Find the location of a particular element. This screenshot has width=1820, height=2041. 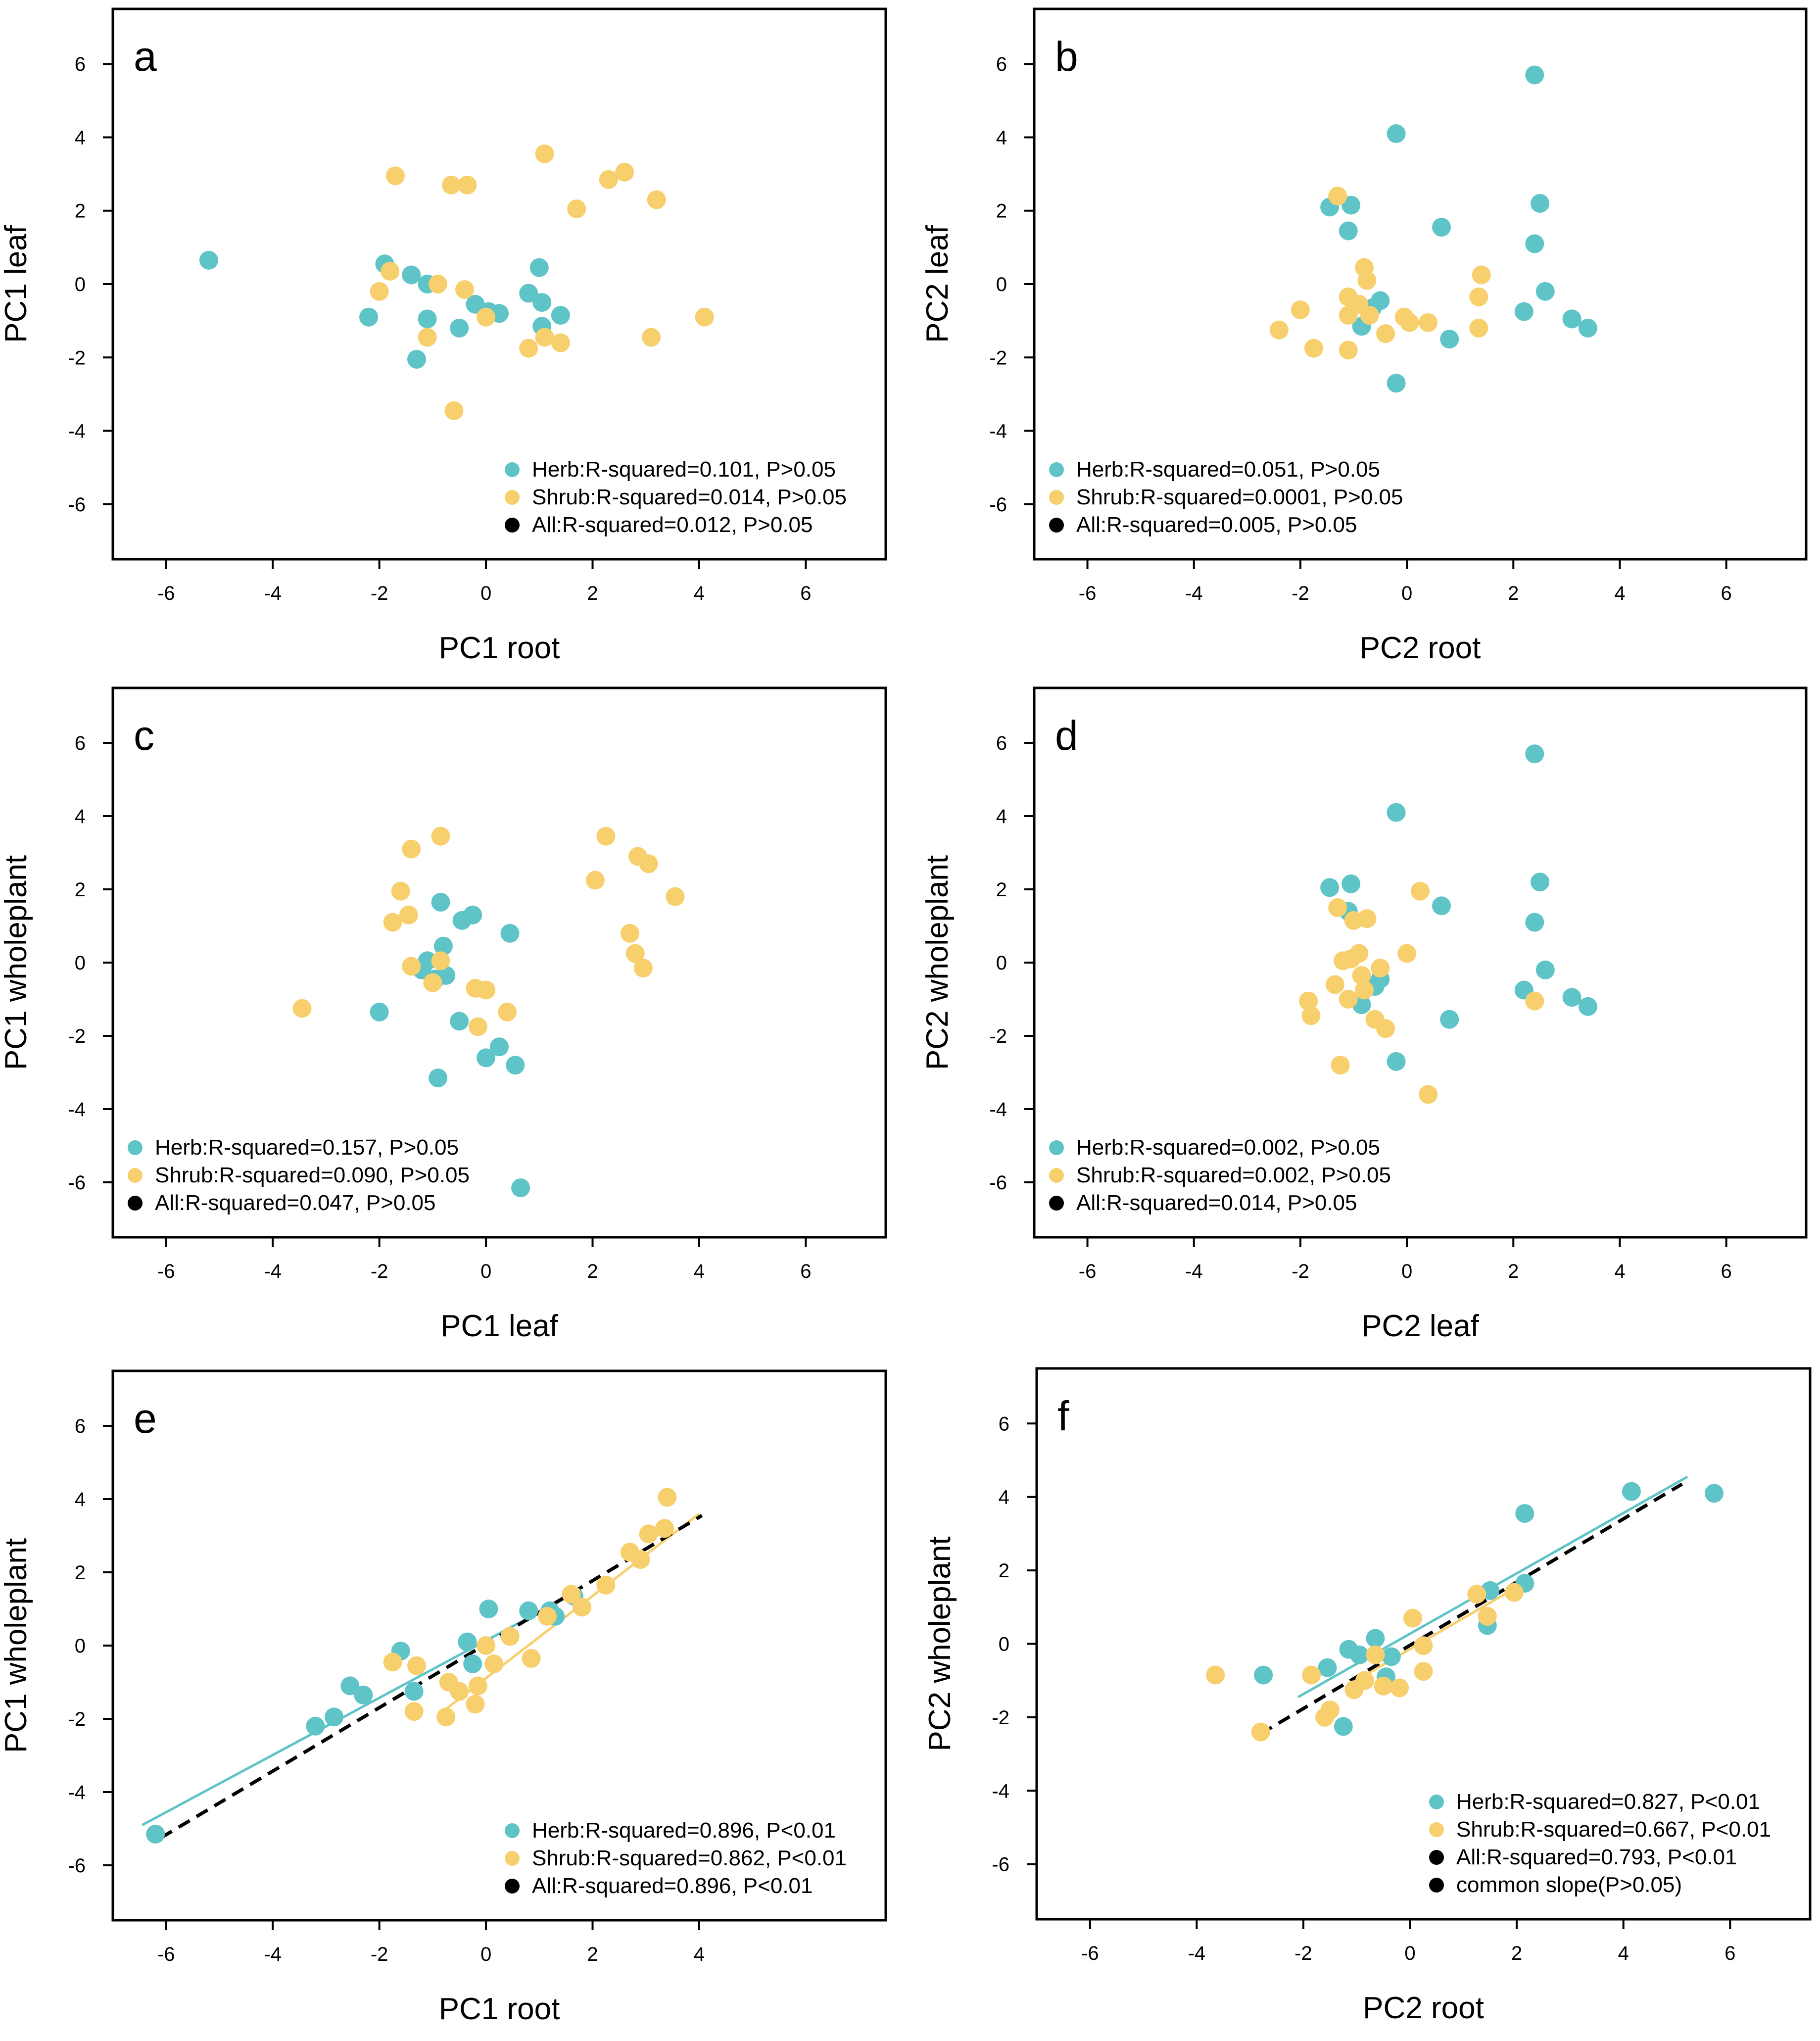

legend-label: Herb:R-squared=0.002, P>0.05 is located at coordinates (1228, 1147).